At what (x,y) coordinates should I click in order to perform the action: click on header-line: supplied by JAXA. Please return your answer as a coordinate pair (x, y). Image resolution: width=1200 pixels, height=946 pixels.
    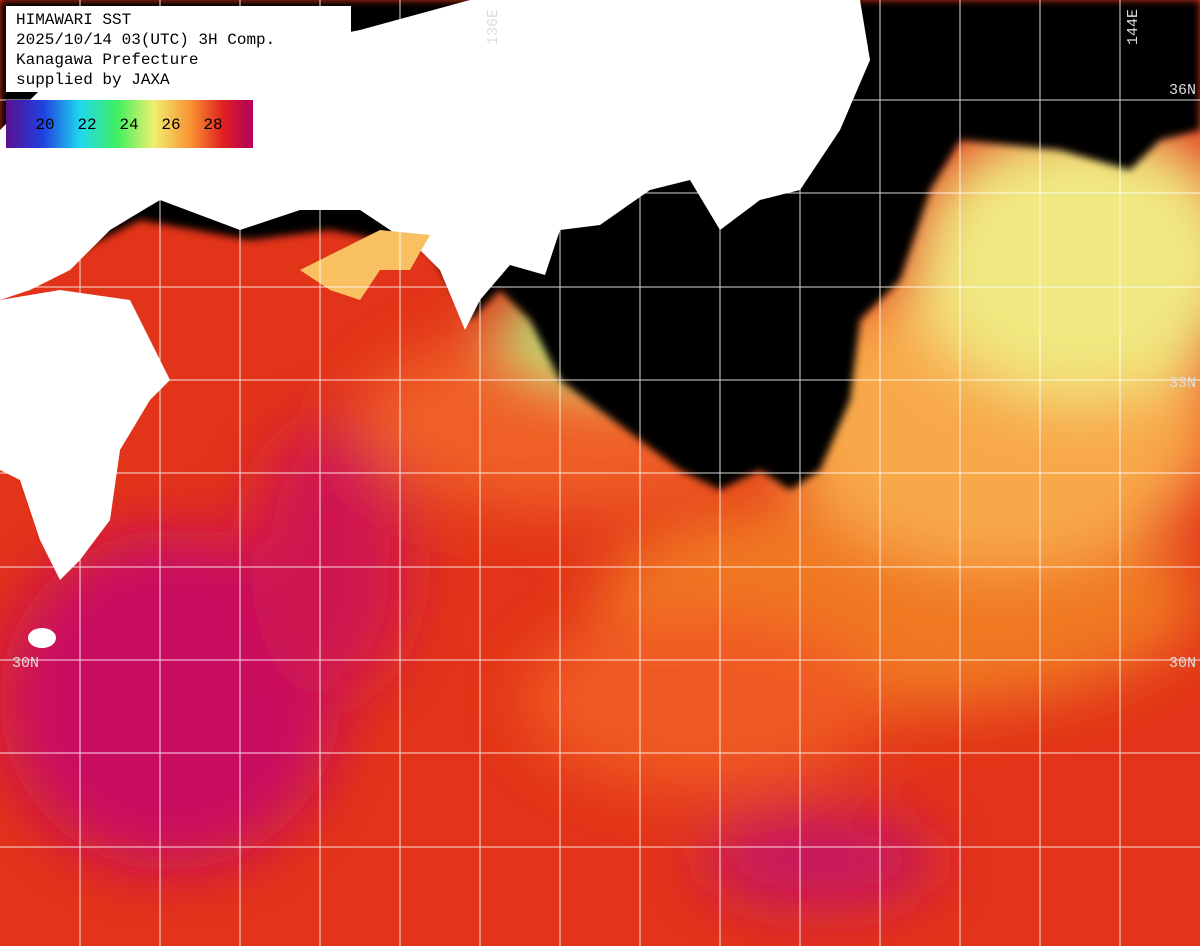
    Looking at the image, I should click on (93, 80).